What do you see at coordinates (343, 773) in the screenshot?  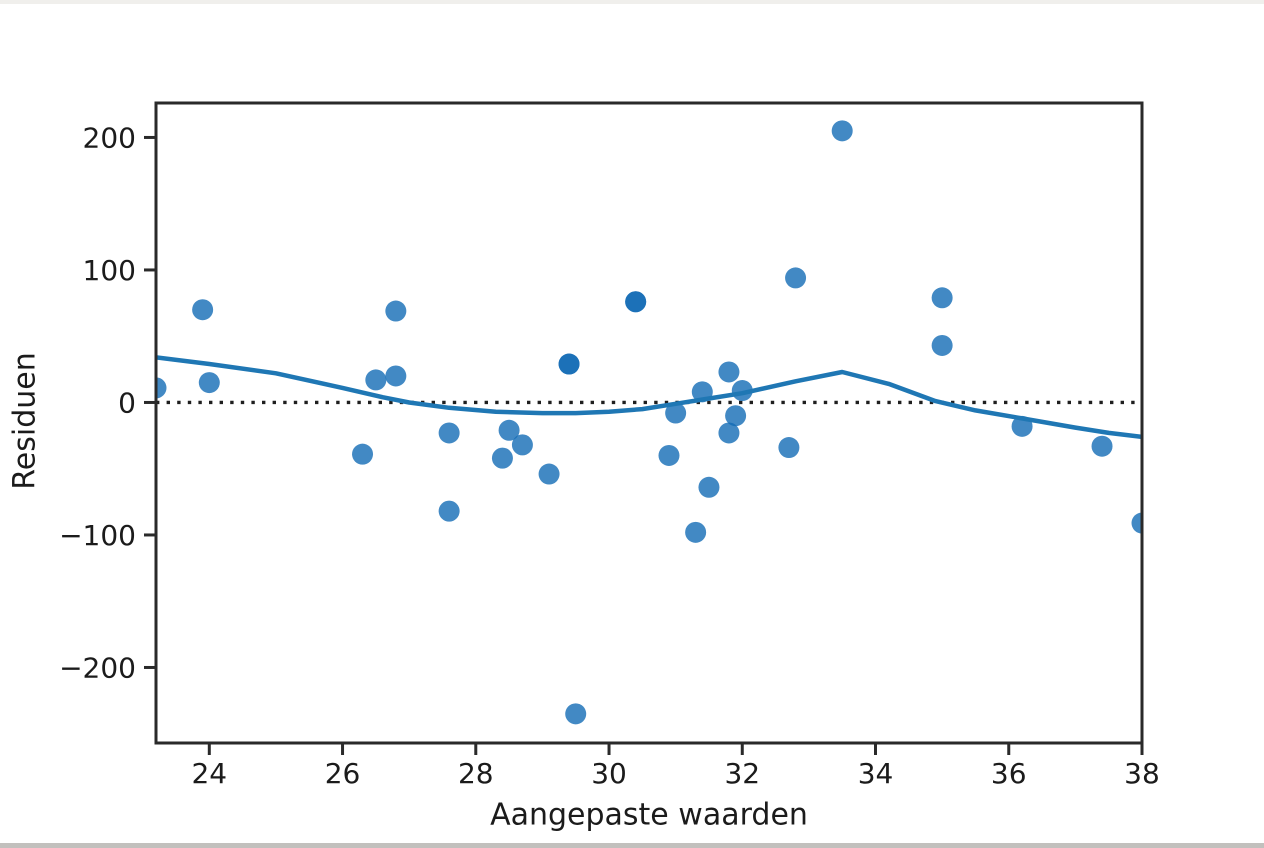 I see `x-tick-label: 26` at bounding box center [343, 773].